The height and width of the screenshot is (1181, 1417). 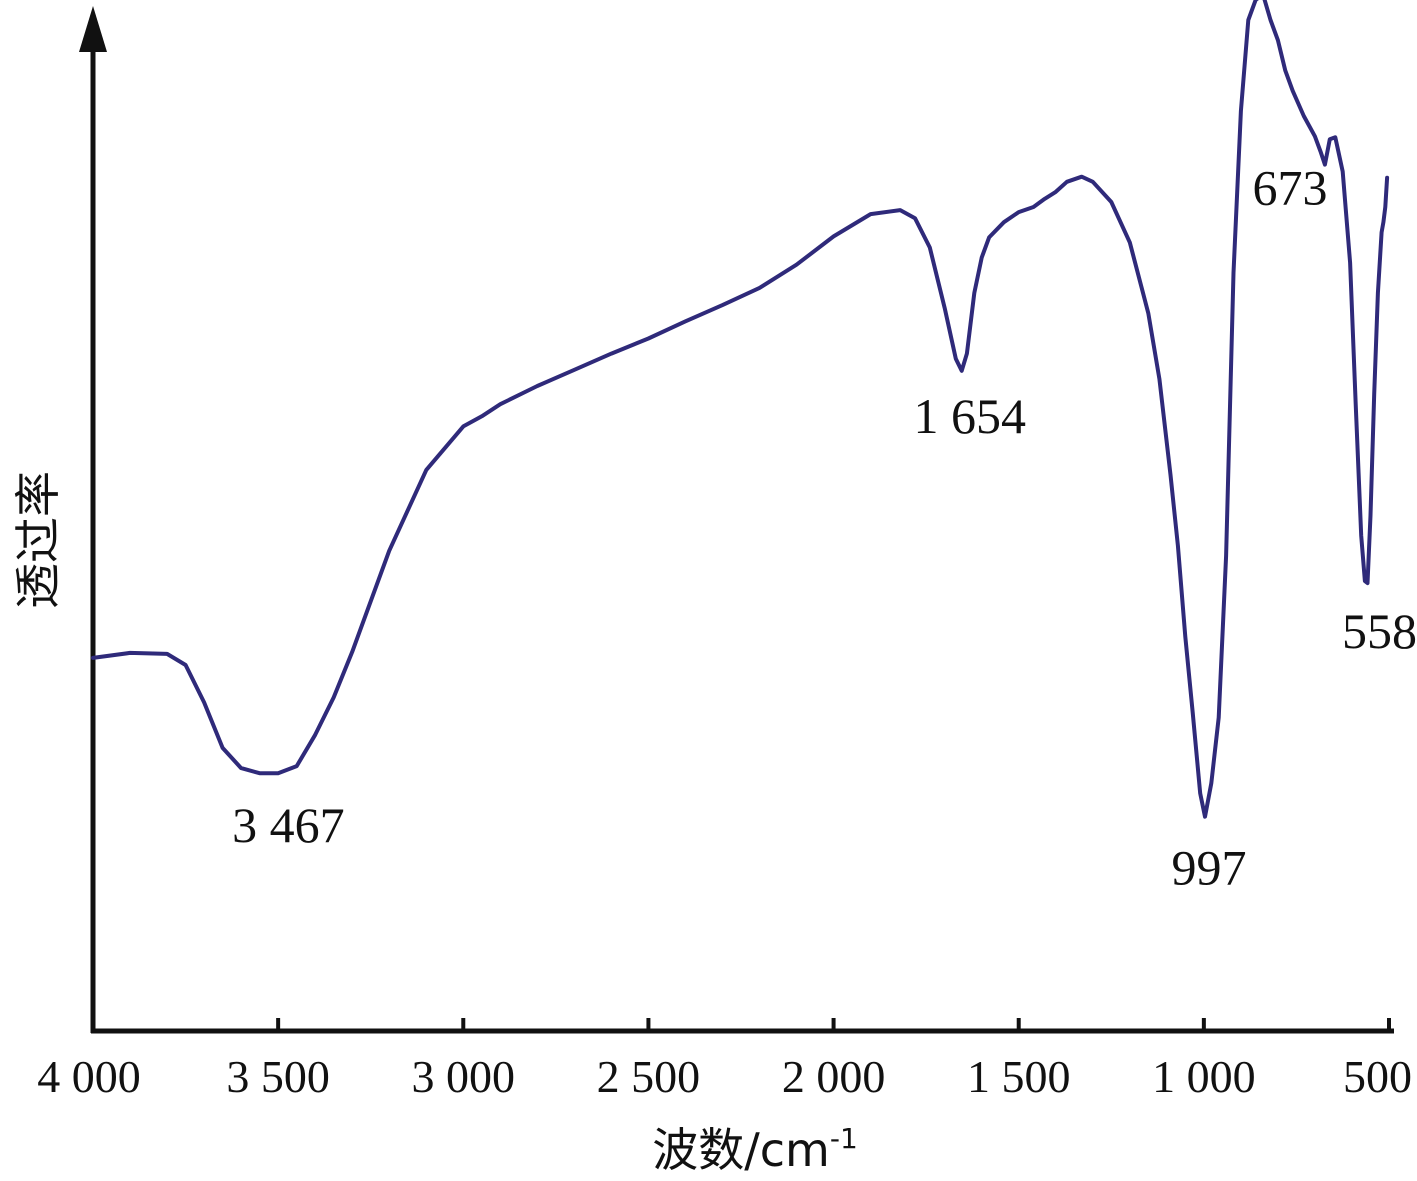 What do you see at coordinates (844, 1138) in the screenshot?
I see `x-axis-title-superscript: -1` at bounding box center [844, 1138].